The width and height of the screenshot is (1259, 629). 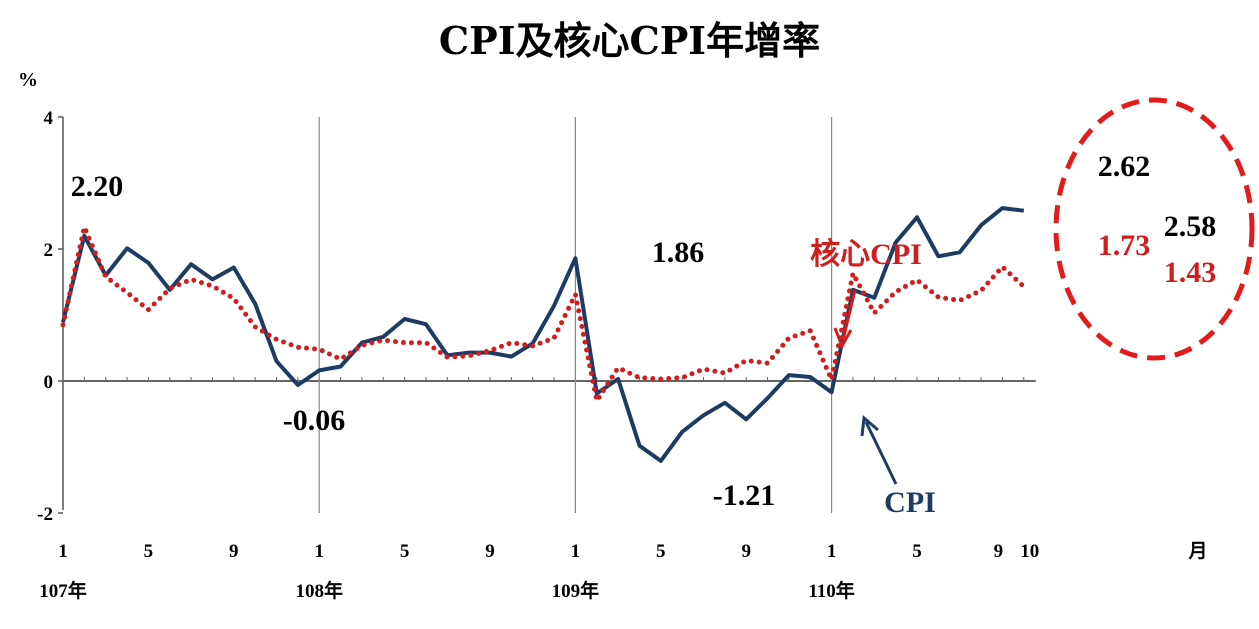 I want to click on highlight-ellipse, so click(x=1154, y=229).